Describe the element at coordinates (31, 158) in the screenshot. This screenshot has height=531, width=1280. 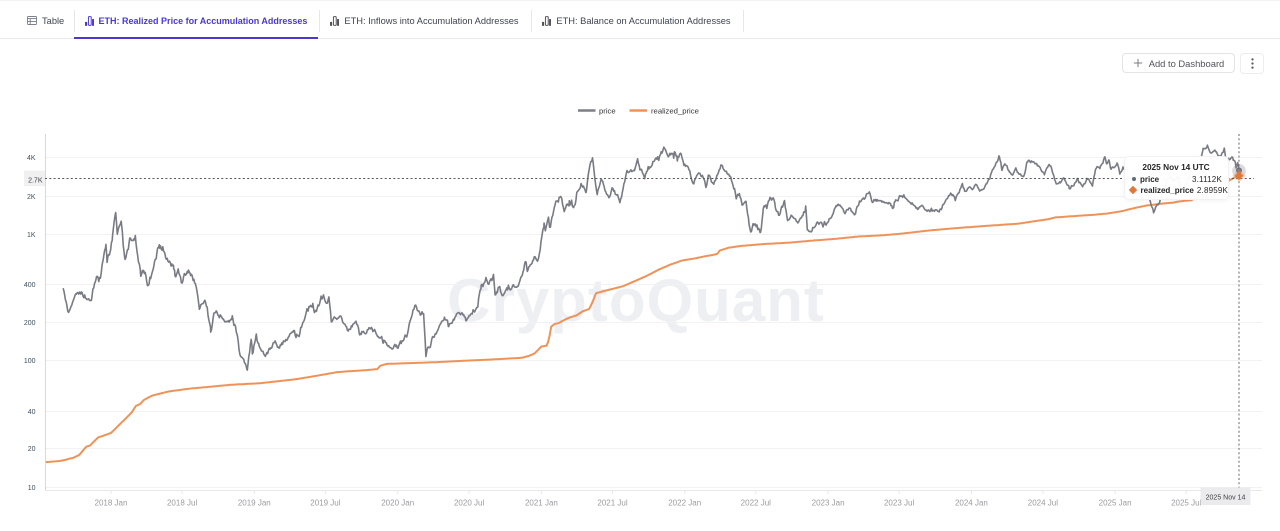
I see `svg-text: 4K` at that location.